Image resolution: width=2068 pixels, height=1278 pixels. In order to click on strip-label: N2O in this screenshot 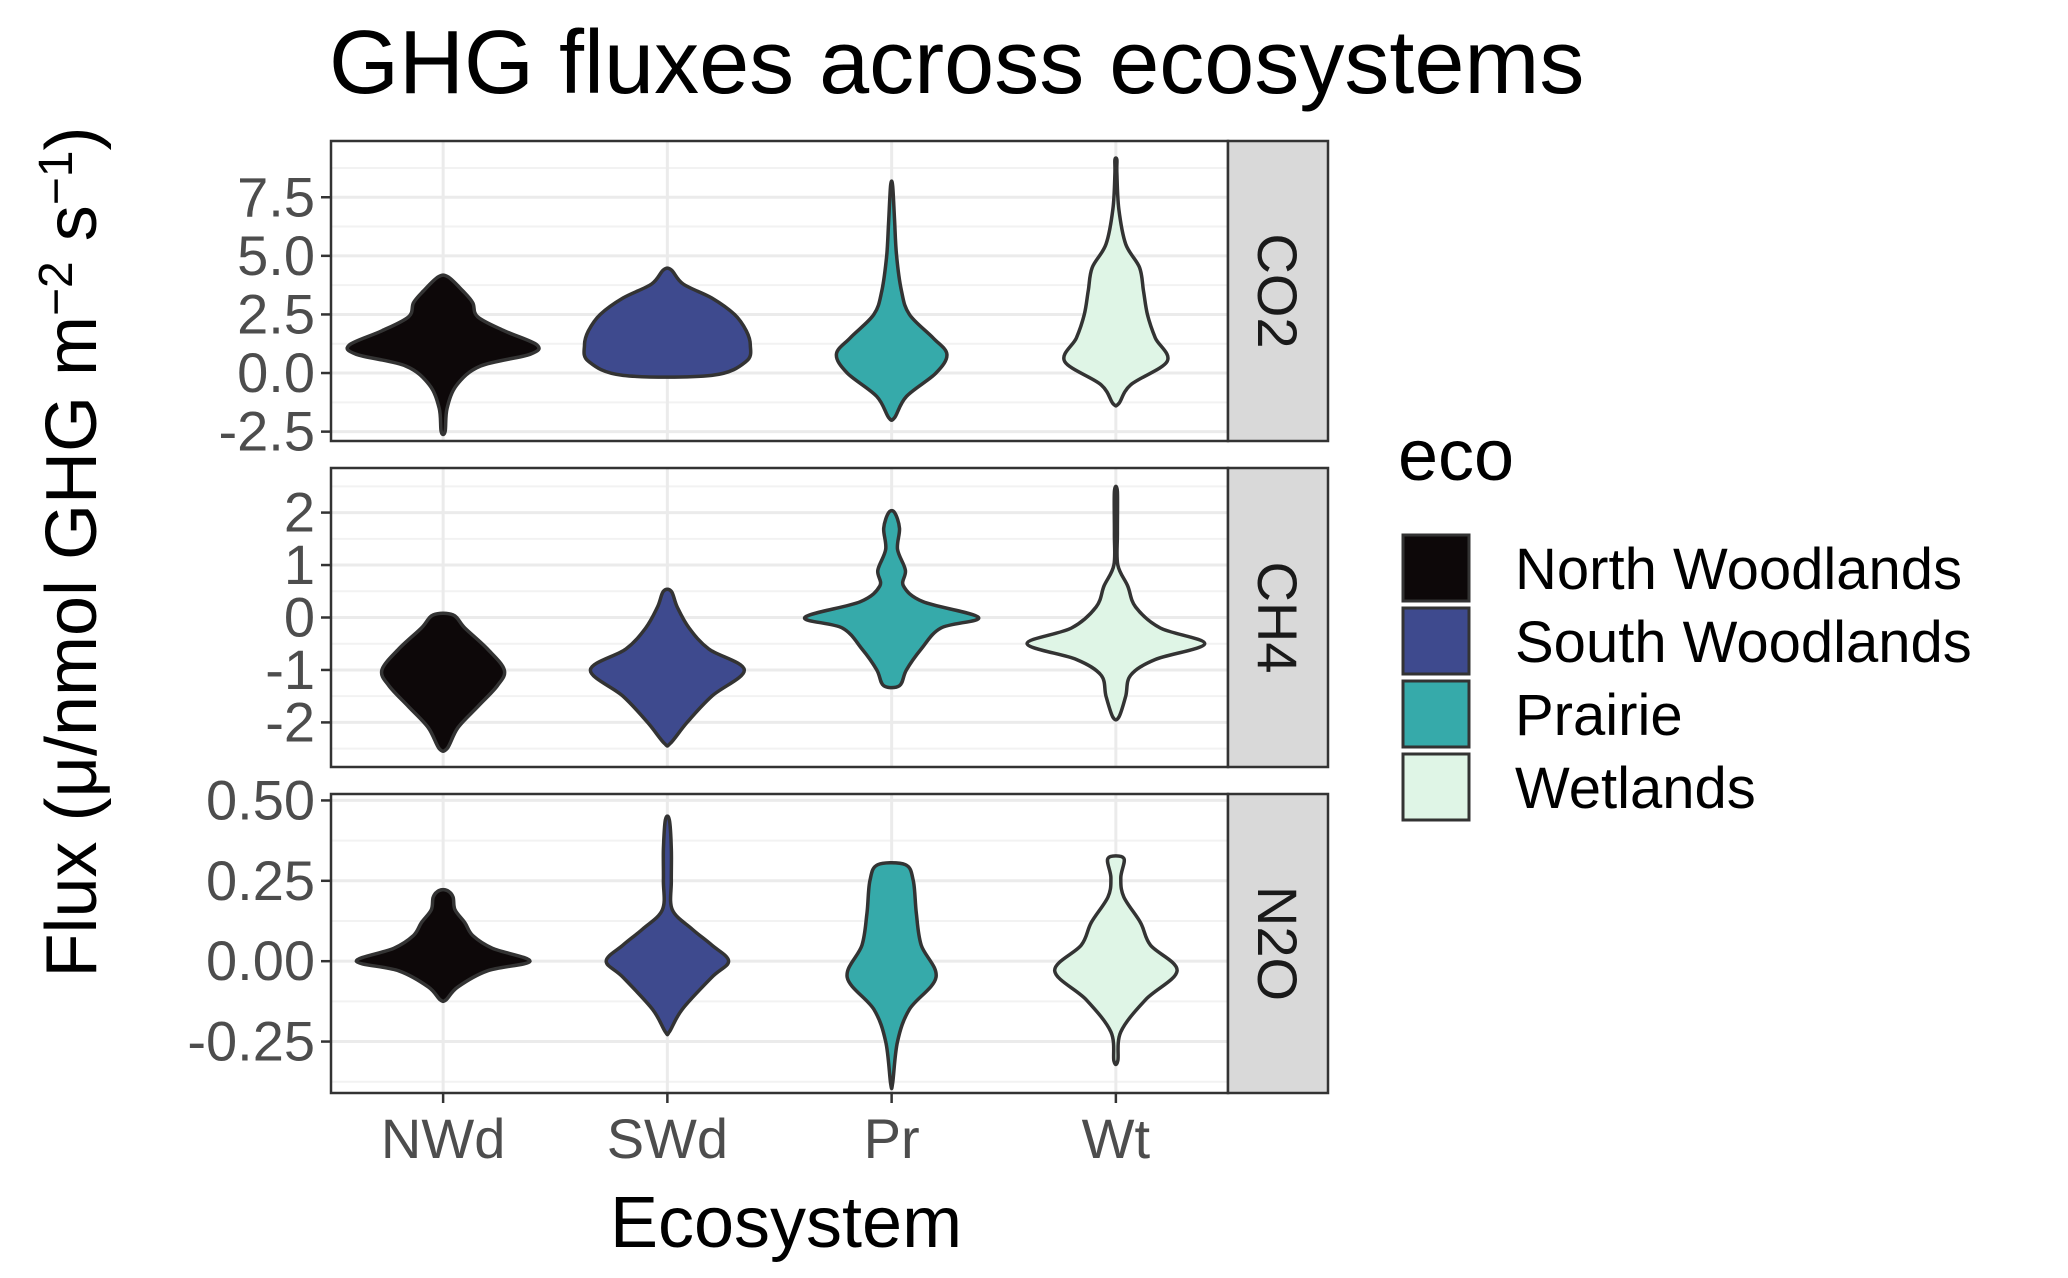, I will do `click(1277, 943)`.